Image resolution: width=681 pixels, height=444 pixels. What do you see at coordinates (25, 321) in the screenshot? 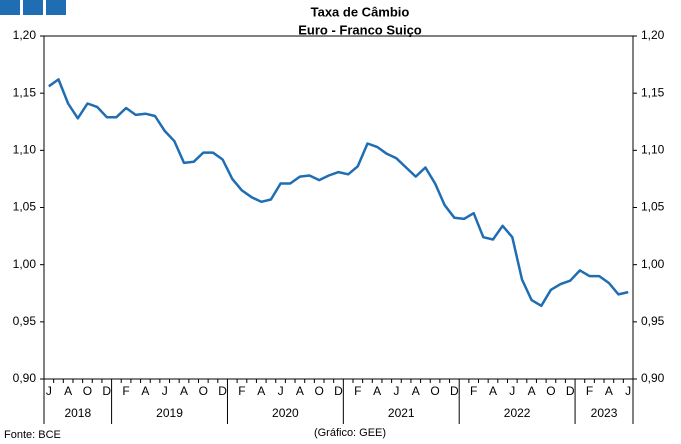
I see `y-tick-label: 0,95` at bounding box center [25, 321].